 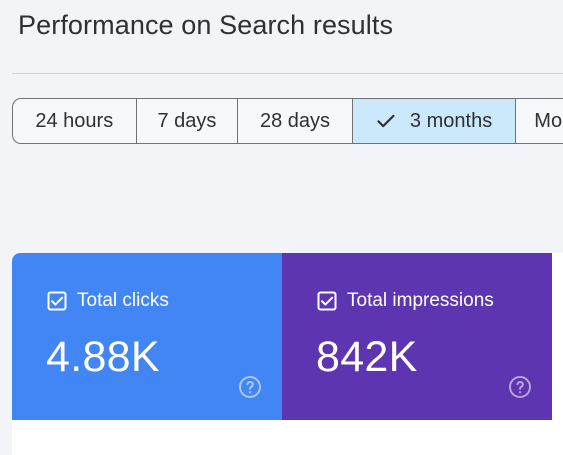 I want to click on date-range-3-months-label: 3 months, so click(x=451, y=120).